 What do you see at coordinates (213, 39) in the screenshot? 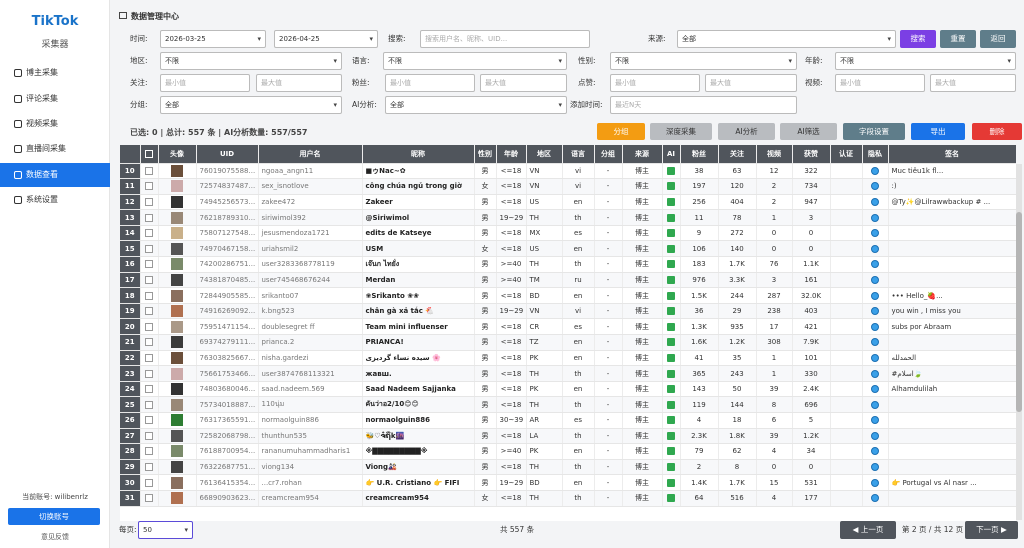
I see `date-from: 2026-03-25` at bounding box center [213, 39].